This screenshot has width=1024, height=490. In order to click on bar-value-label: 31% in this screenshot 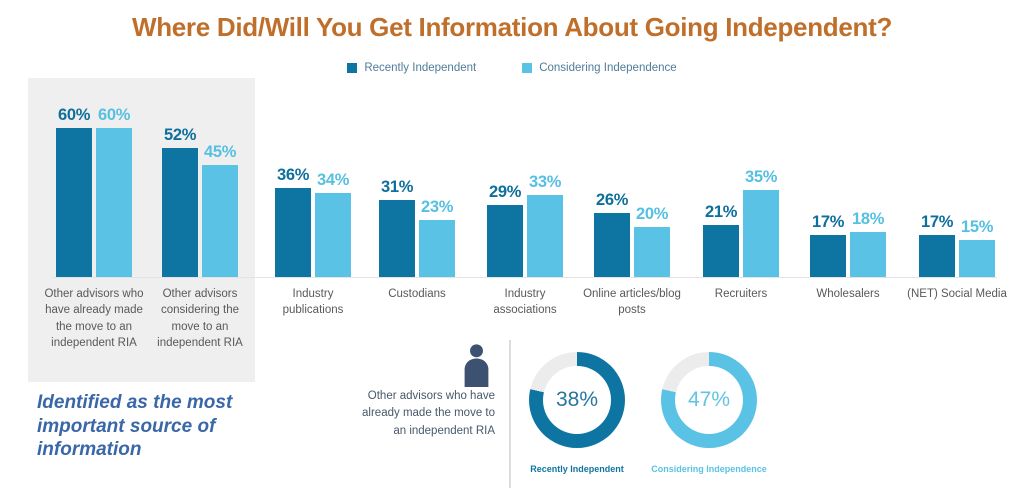, I will do `click(397, 187)`.